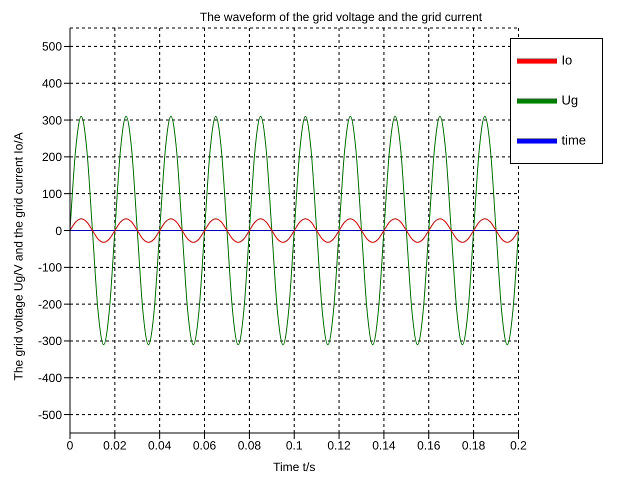 This screenshot has height=486, width=627. I want to click on y-tick-label: 400, so click(52, 83).